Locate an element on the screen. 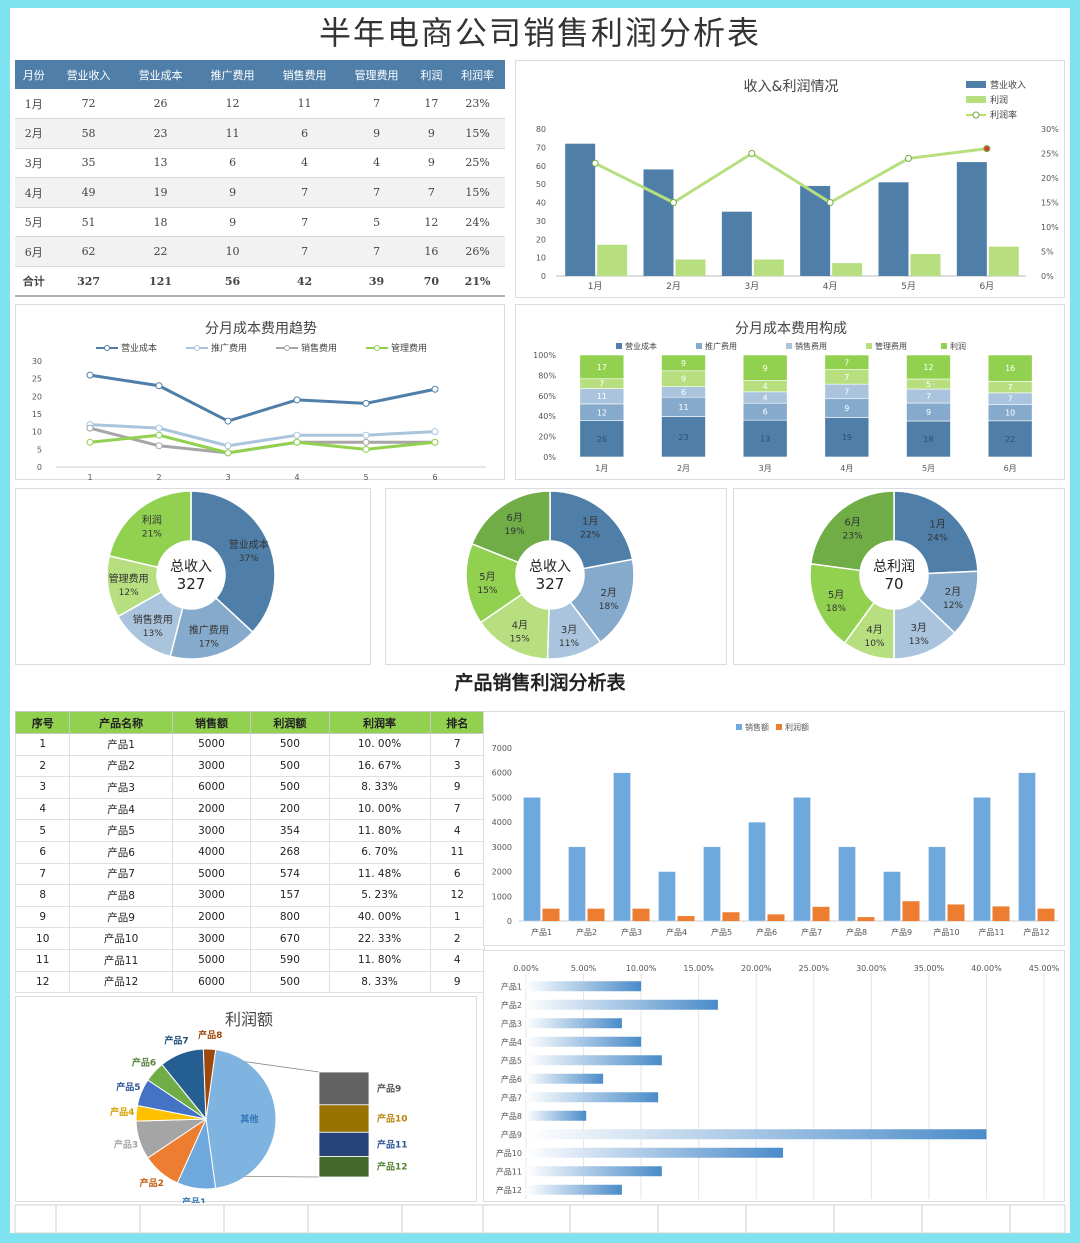 This screenshot has width=1080, height=1243. y2-tick-label: 25% is located at coordinates (1050, 154).